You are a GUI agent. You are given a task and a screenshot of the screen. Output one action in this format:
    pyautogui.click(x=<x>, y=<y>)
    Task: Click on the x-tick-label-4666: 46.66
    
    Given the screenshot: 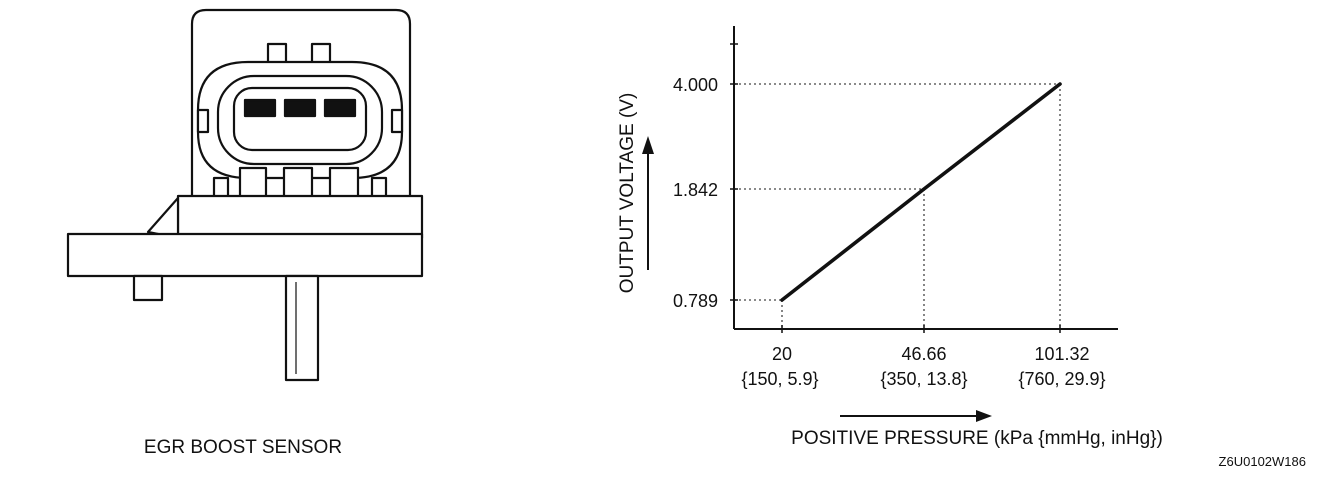 What is the action you would take?
    pyautogui.click(x=923, y=354)
    